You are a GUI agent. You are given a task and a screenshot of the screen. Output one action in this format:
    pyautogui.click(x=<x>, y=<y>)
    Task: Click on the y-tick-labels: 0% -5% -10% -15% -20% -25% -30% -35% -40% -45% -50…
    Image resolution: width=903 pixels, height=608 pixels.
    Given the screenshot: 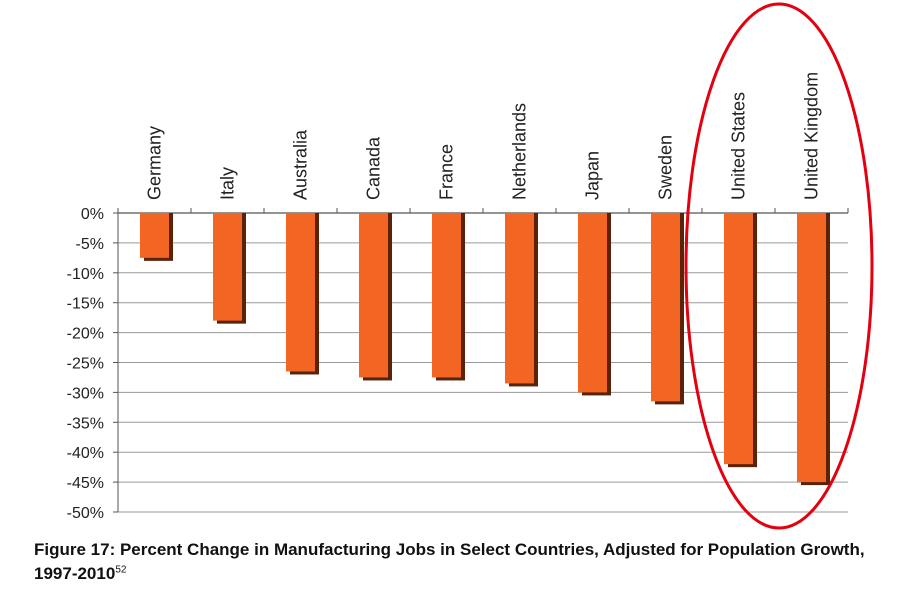 What is the action you would take?
    pyautogui.click(x=85, y=364)
    